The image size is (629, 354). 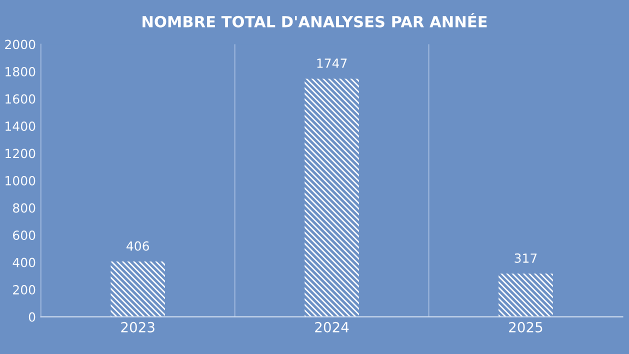 I want to click on y-tick-label: 1400, so click(x=21, y=126).